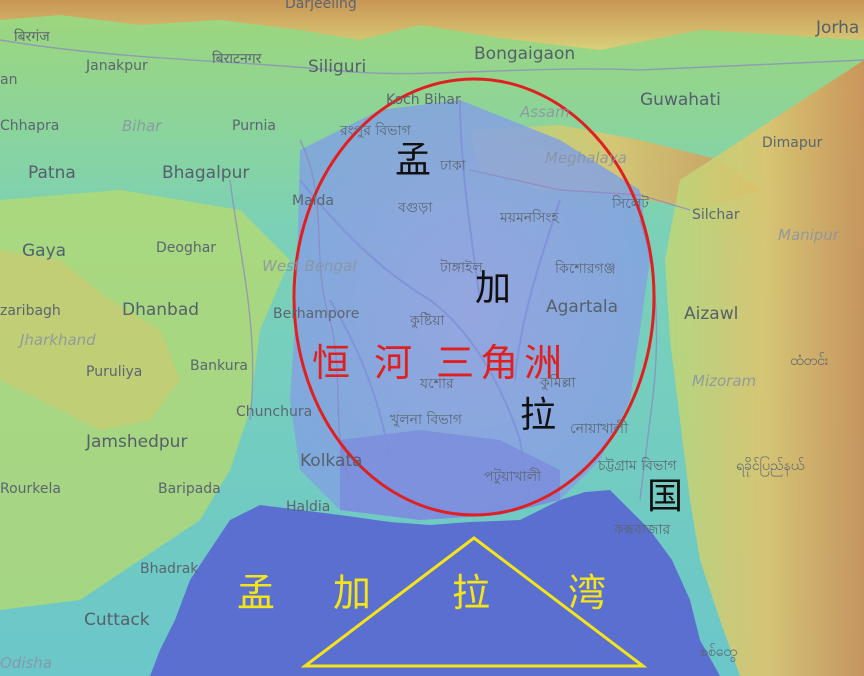  I want to click on place-rourkela: Rourkela, so click(30, 489).